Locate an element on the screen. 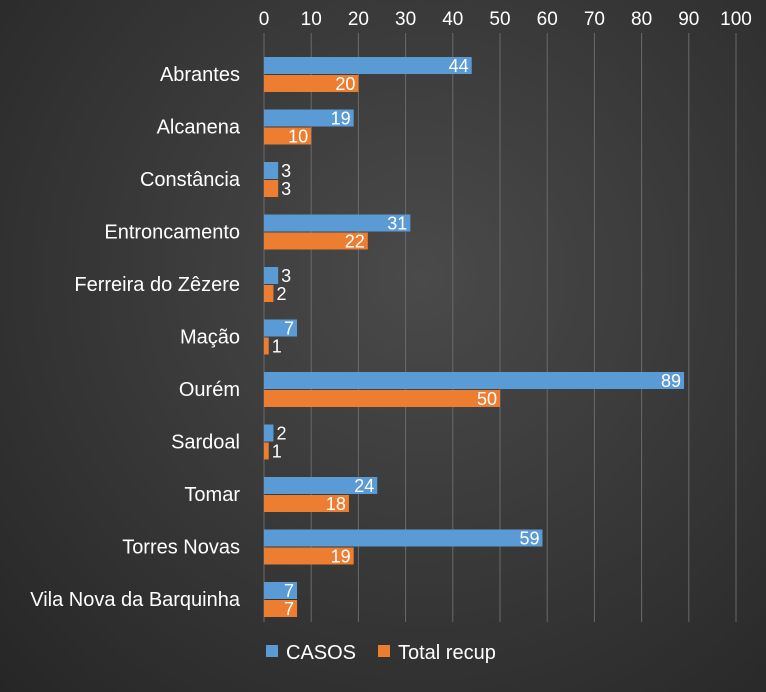 The image size is (766, 692). legend-label: CASOS is located at coordinates (321, 653).